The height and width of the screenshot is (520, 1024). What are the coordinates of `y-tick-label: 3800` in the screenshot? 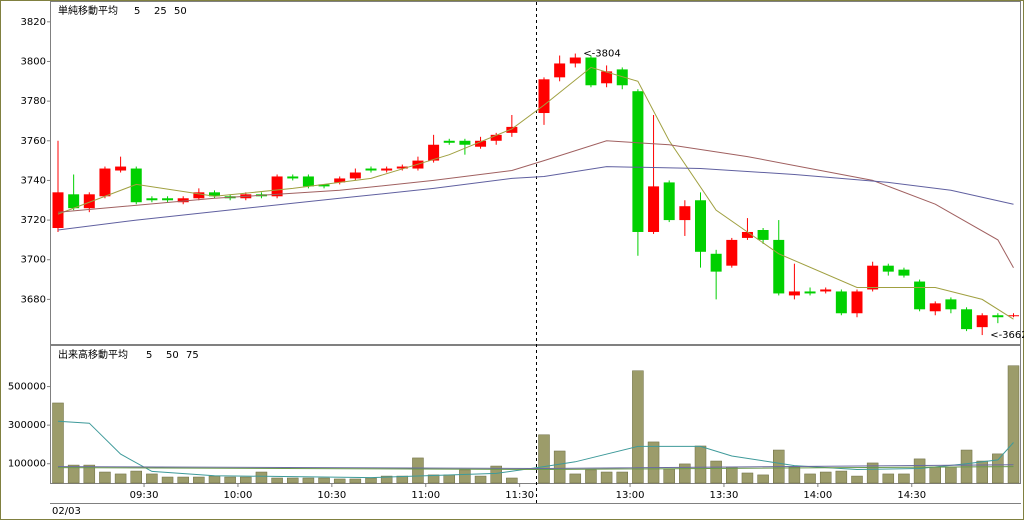 It's located at (33, 61).